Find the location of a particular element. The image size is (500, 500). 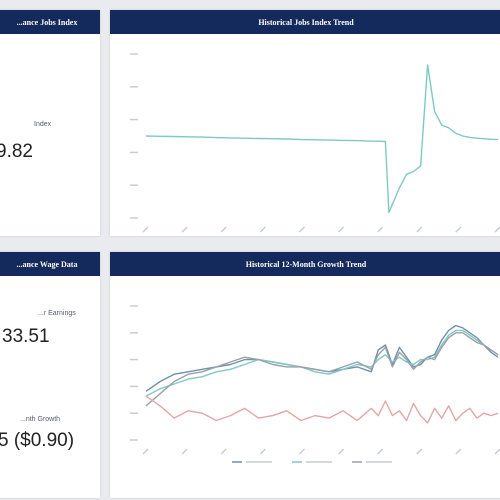

earnings-label: ...r Earnings is located at coordinates (57, 313).